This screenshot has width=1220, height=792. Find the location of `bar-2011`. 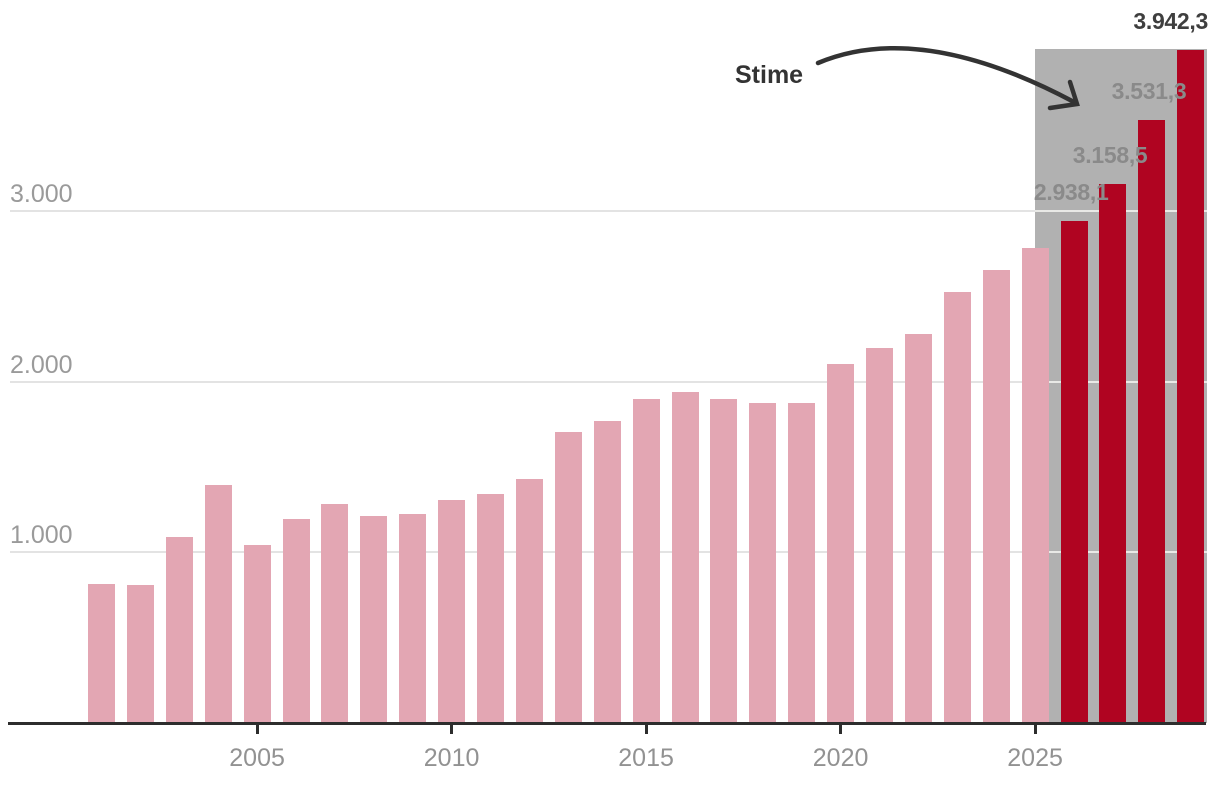

bar-2011 is located at coordinates (490, 608).